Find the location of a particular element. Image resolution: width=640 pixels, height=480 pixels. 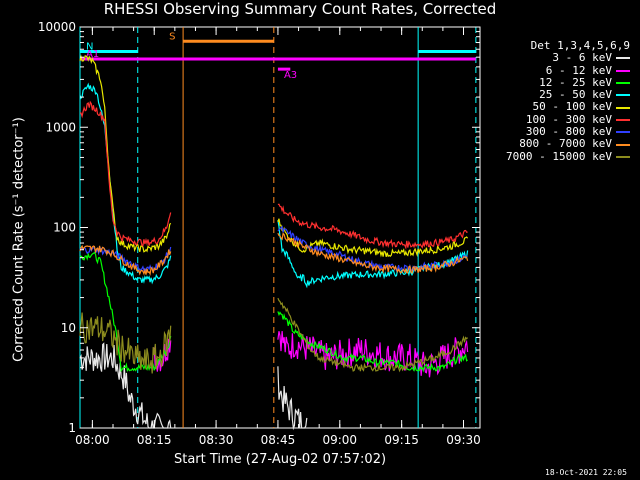

y-tick-label: 10 is located at coordinates (68, 328).